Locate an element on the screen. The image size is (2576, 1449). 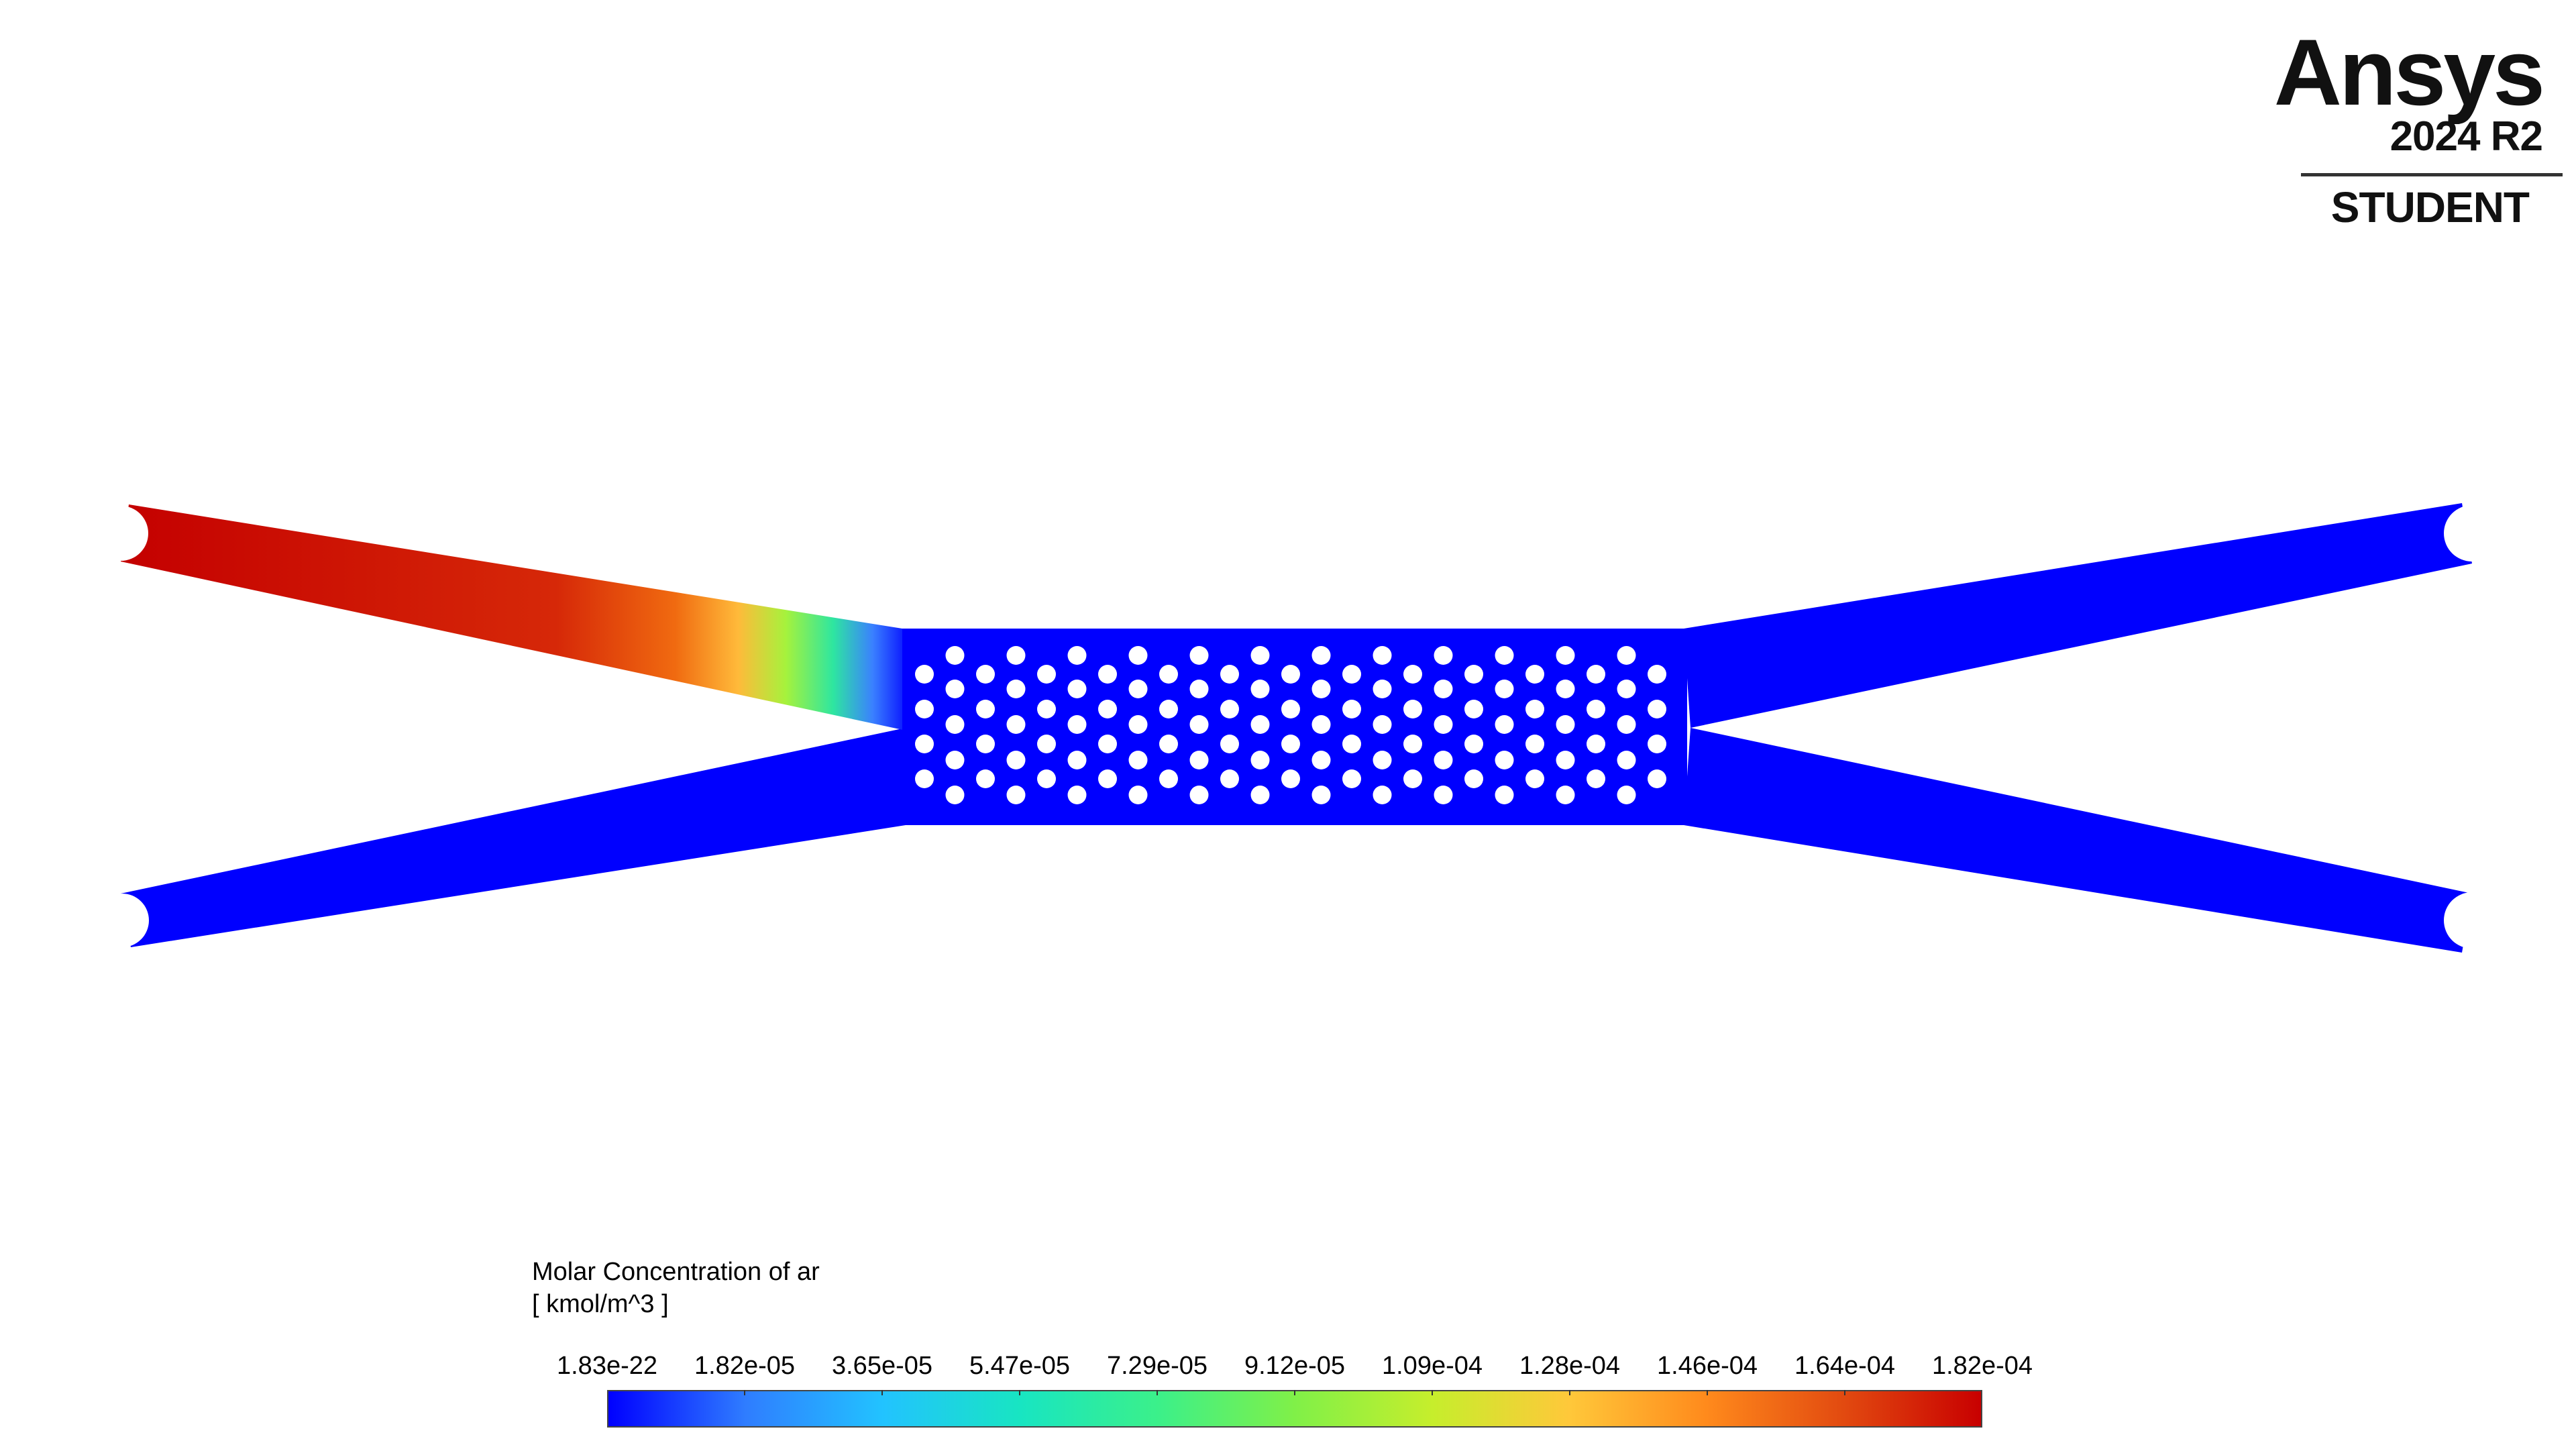
legend-tick-label: 1.28e-04 is located at coordinates (1570, 1366).